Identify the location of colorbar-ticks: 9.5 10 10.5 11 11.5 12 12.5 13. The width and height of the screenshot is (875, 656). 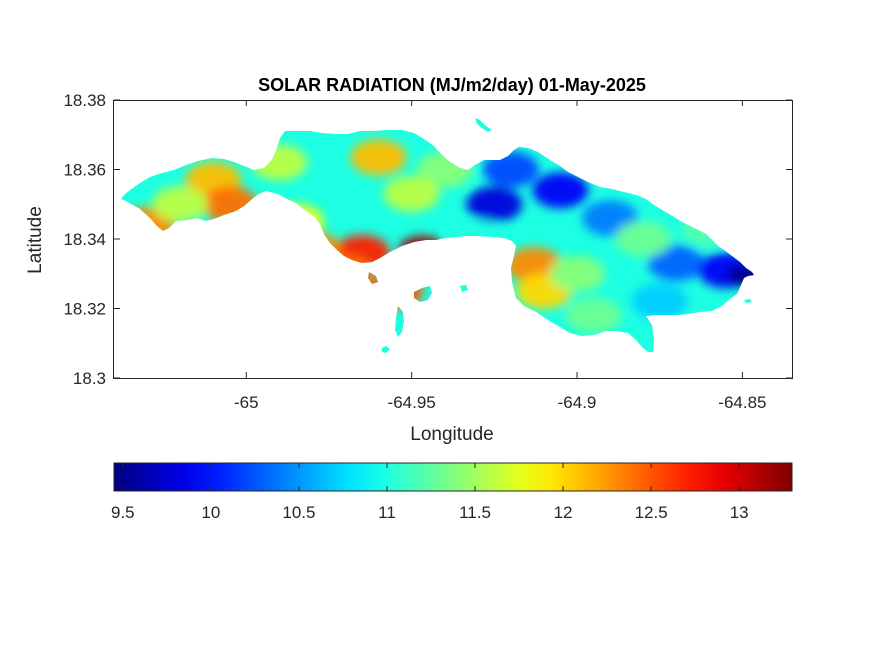
(430, 492).